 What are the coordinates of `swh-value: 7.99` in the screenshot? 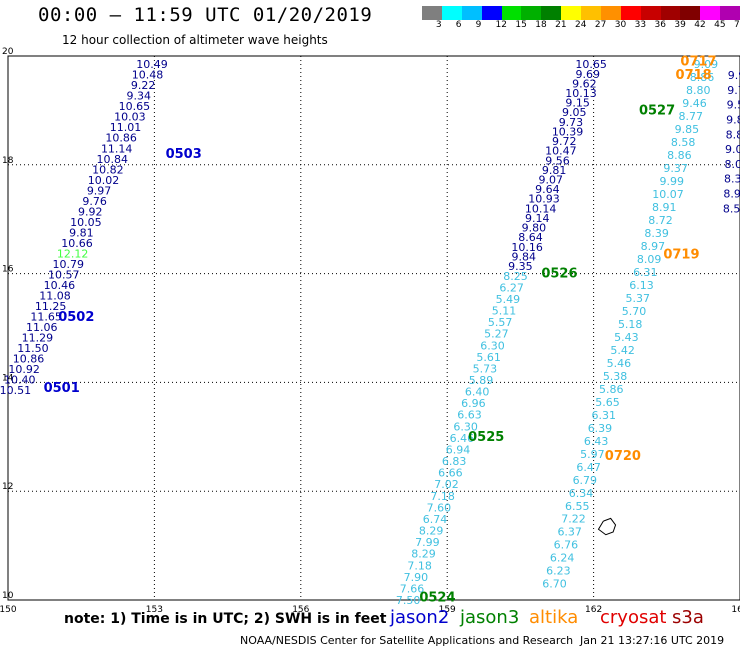 It's located at (427, 542).